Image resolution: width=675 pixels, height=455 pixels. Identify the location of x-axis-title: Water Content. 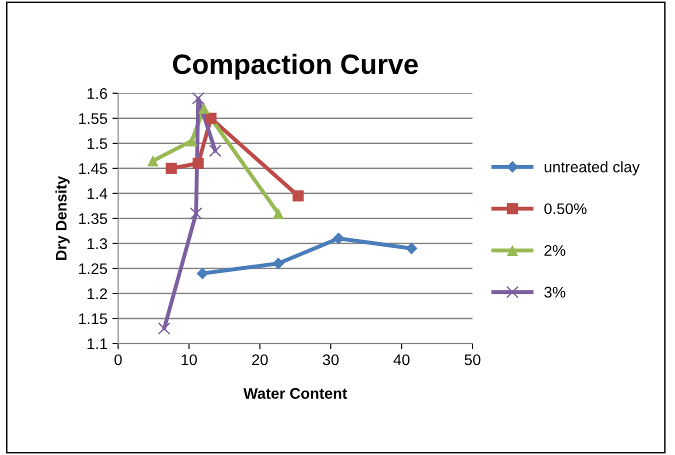
(295, 393).